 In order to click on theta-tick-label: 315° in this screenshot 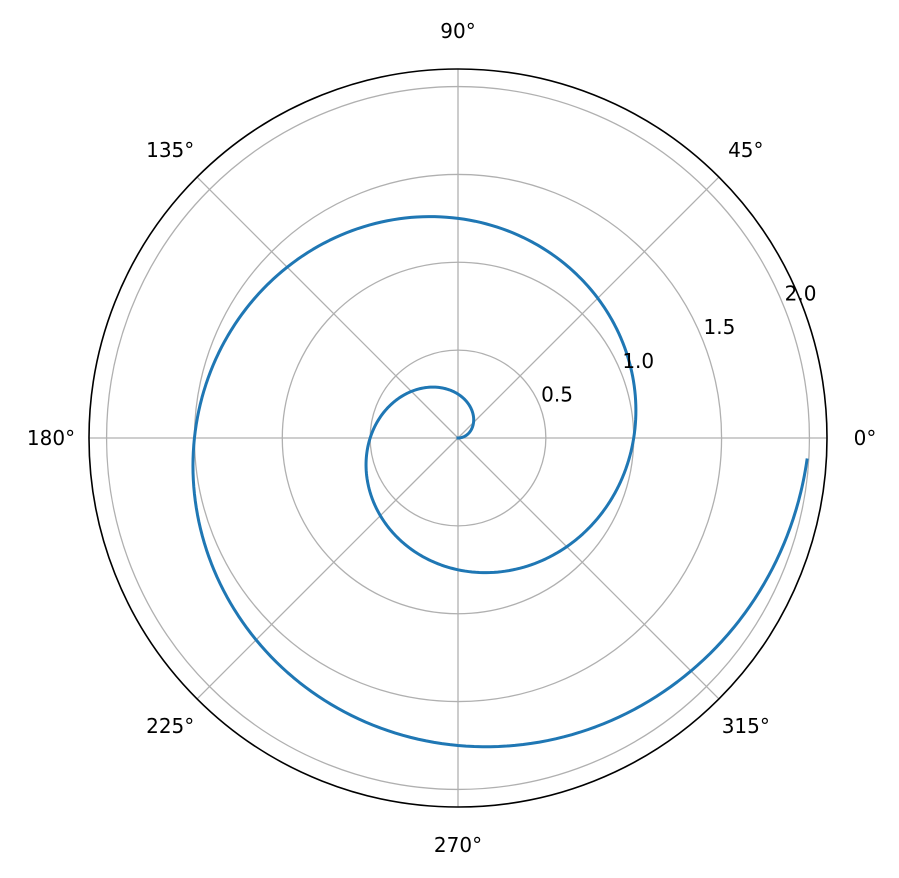, I will do `click(746, 726)`.